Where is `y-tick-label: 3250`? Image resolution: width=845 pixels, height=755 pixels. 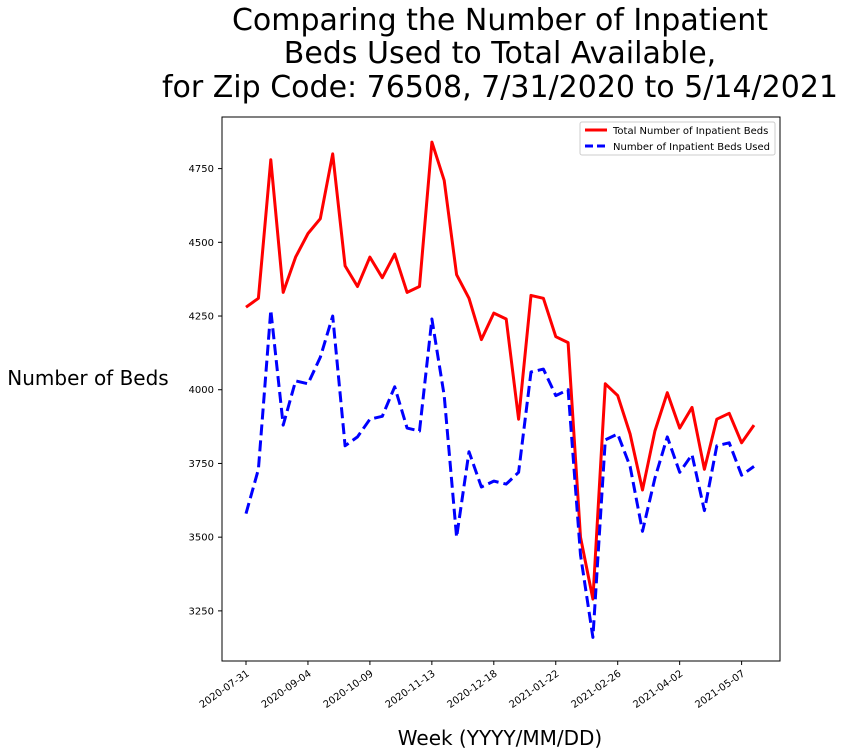 y-tick-label: 3250 is located at coordinates (201, 611).